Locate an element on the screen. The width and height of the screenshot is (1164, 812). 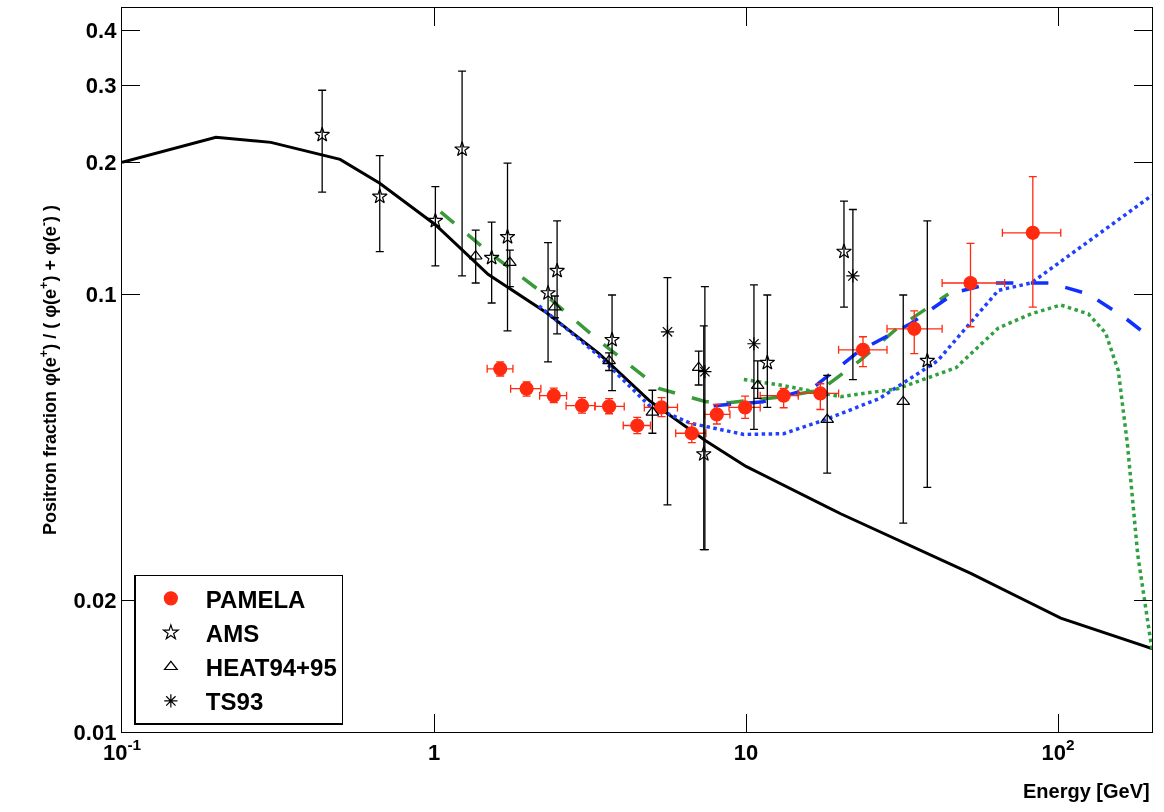
legend-label: PAMELA is located at coordinates (255, 599).